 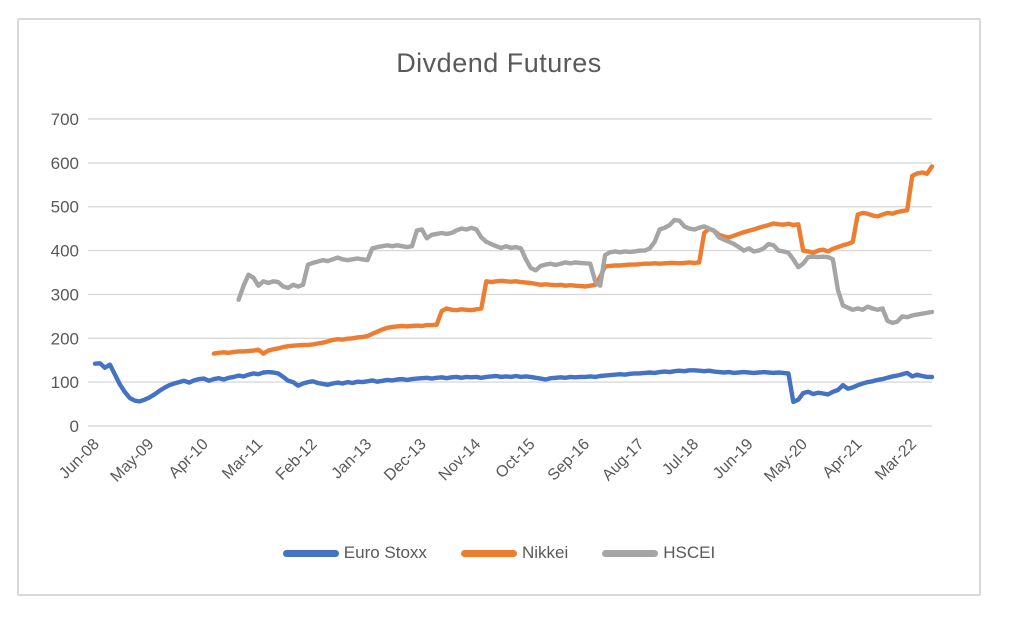 I want to click on x-tick-label: Jul-18, so click(x=680, y=457).